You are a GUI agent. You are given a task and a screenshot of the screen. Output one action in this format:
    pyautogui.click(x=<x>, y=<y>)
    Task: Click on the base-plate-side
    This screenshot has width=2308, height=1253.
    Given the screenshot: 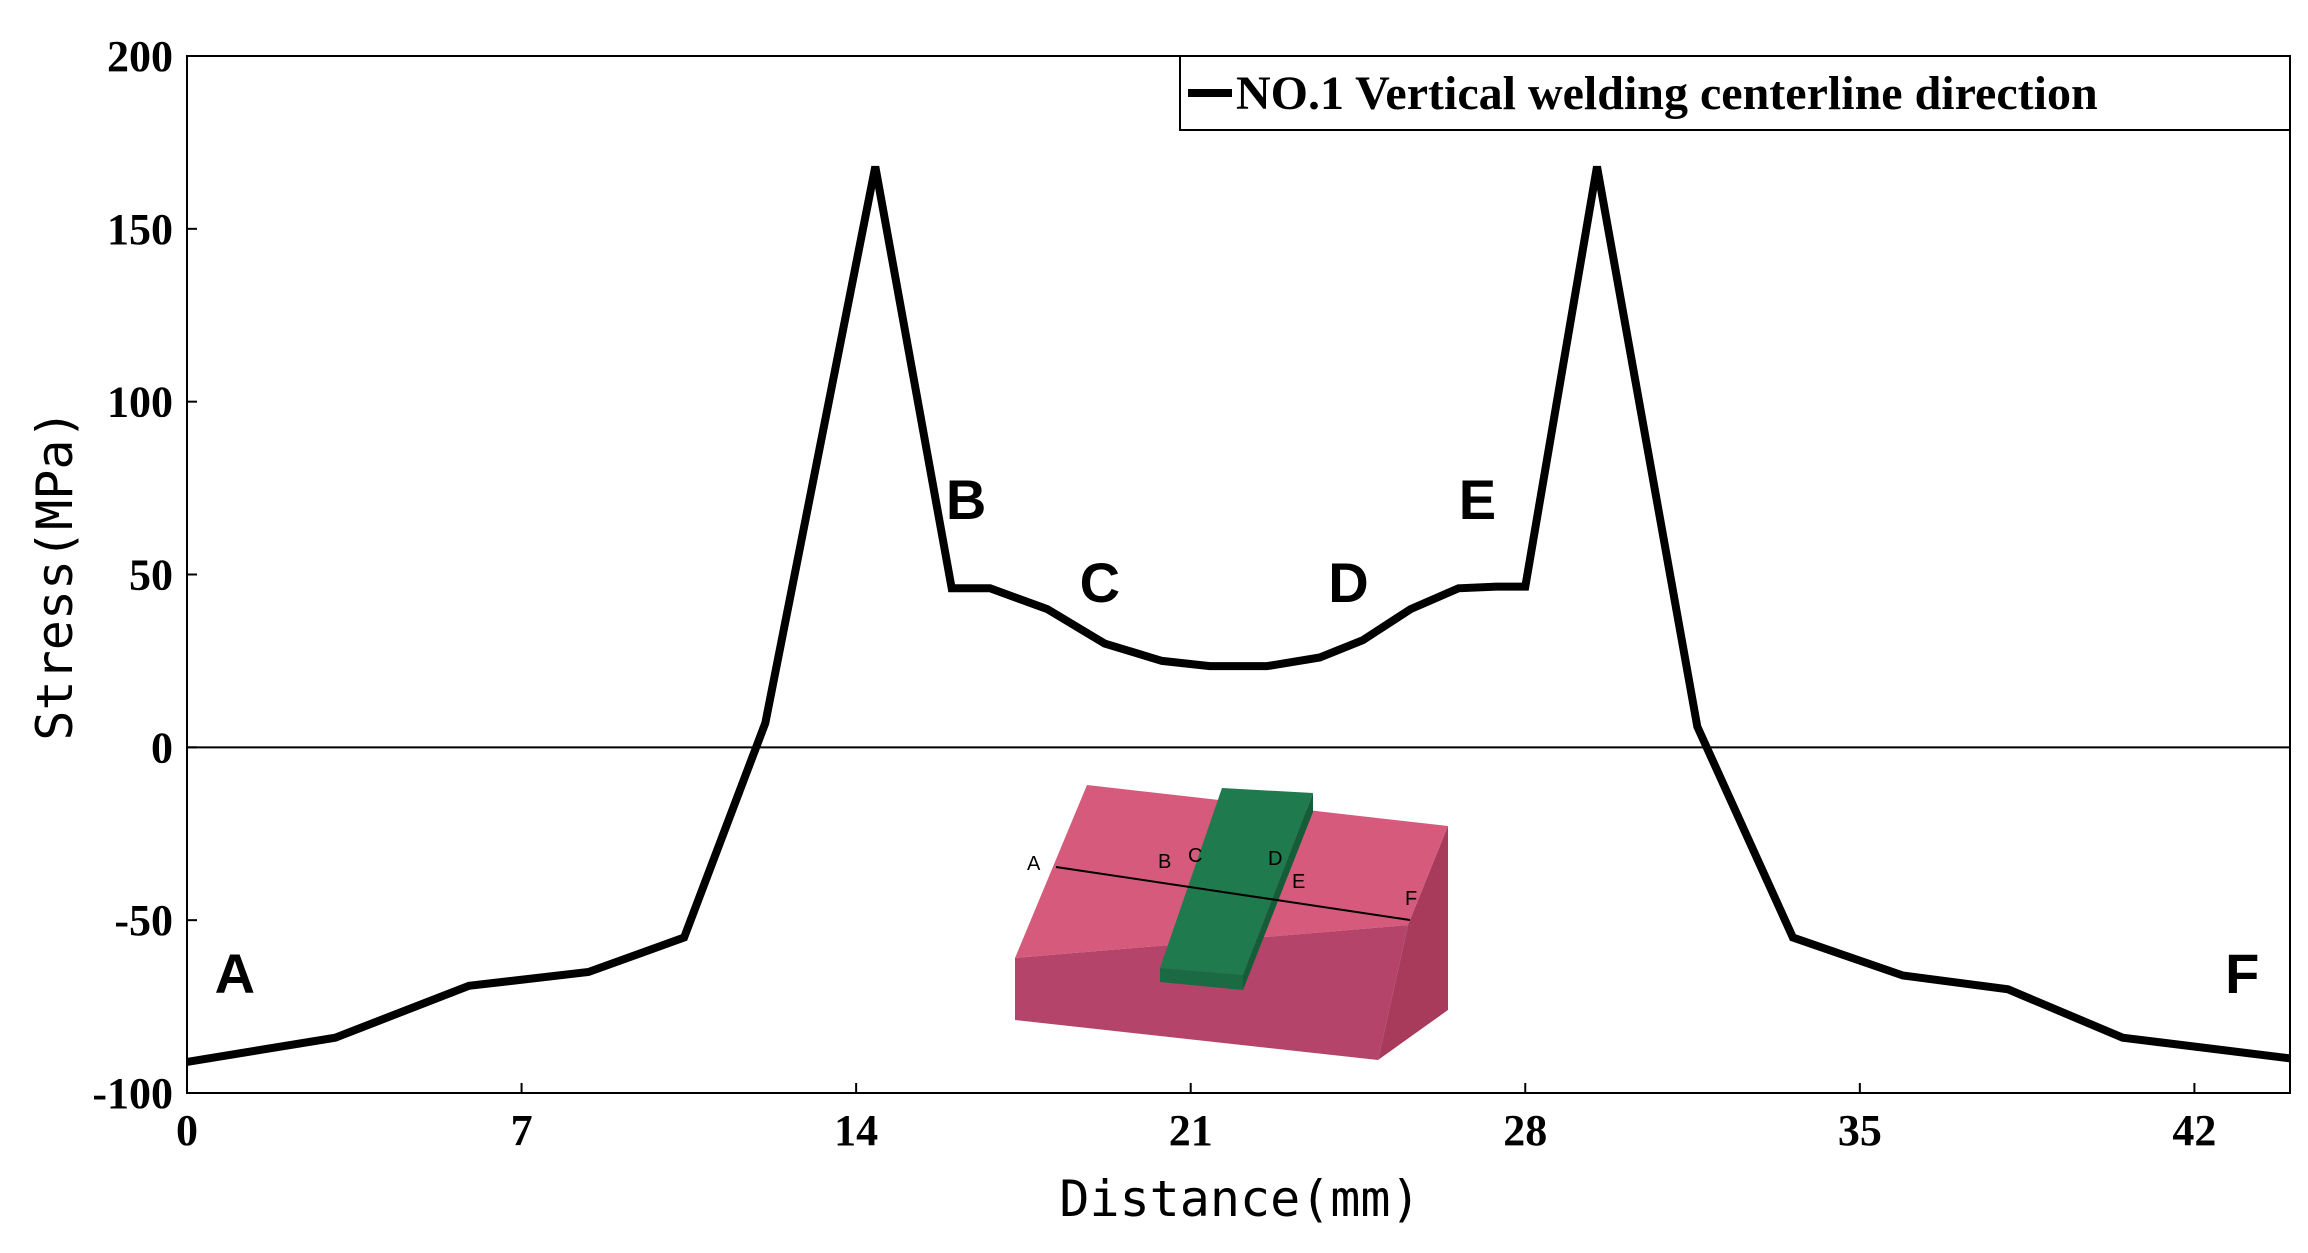 What is the action you would take?
    pyautogui.click(x=1413, y=943)
    